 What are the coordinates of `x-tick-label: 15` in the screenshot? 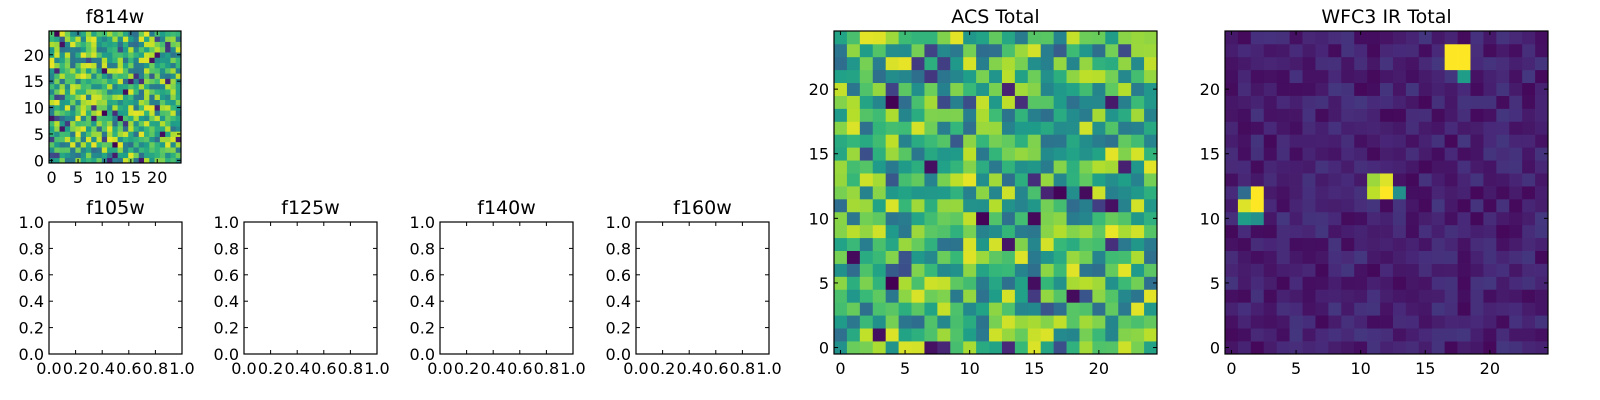 It's located at (1034, 368).